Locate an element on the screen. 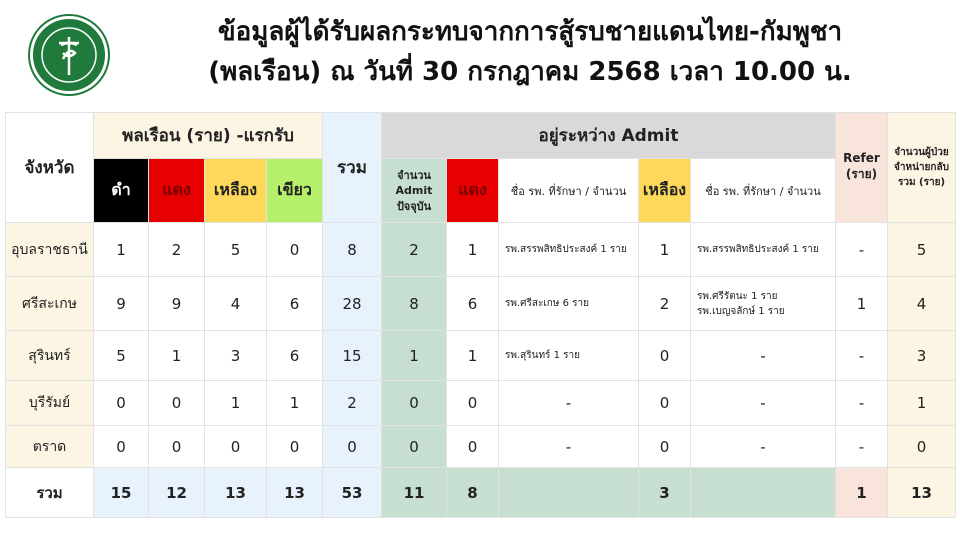 Image resolution: width=960 pixels, height=540 pixels. total-total: 53 is located at coordinates (352, 492).